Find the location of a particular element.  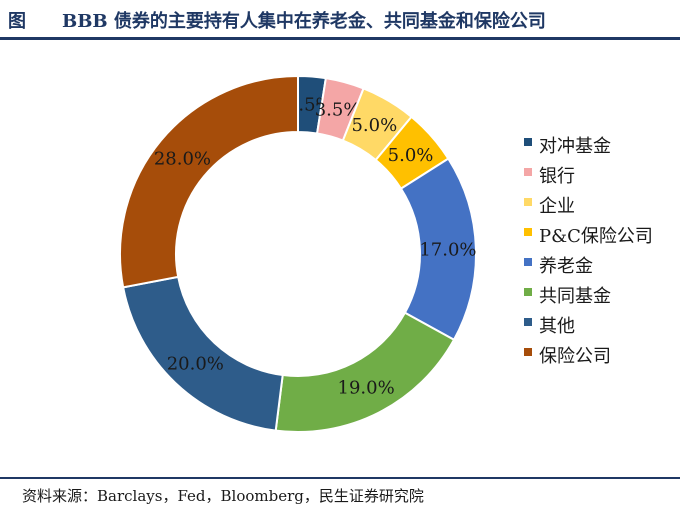

title-divider is located at coordinates (340, 38).